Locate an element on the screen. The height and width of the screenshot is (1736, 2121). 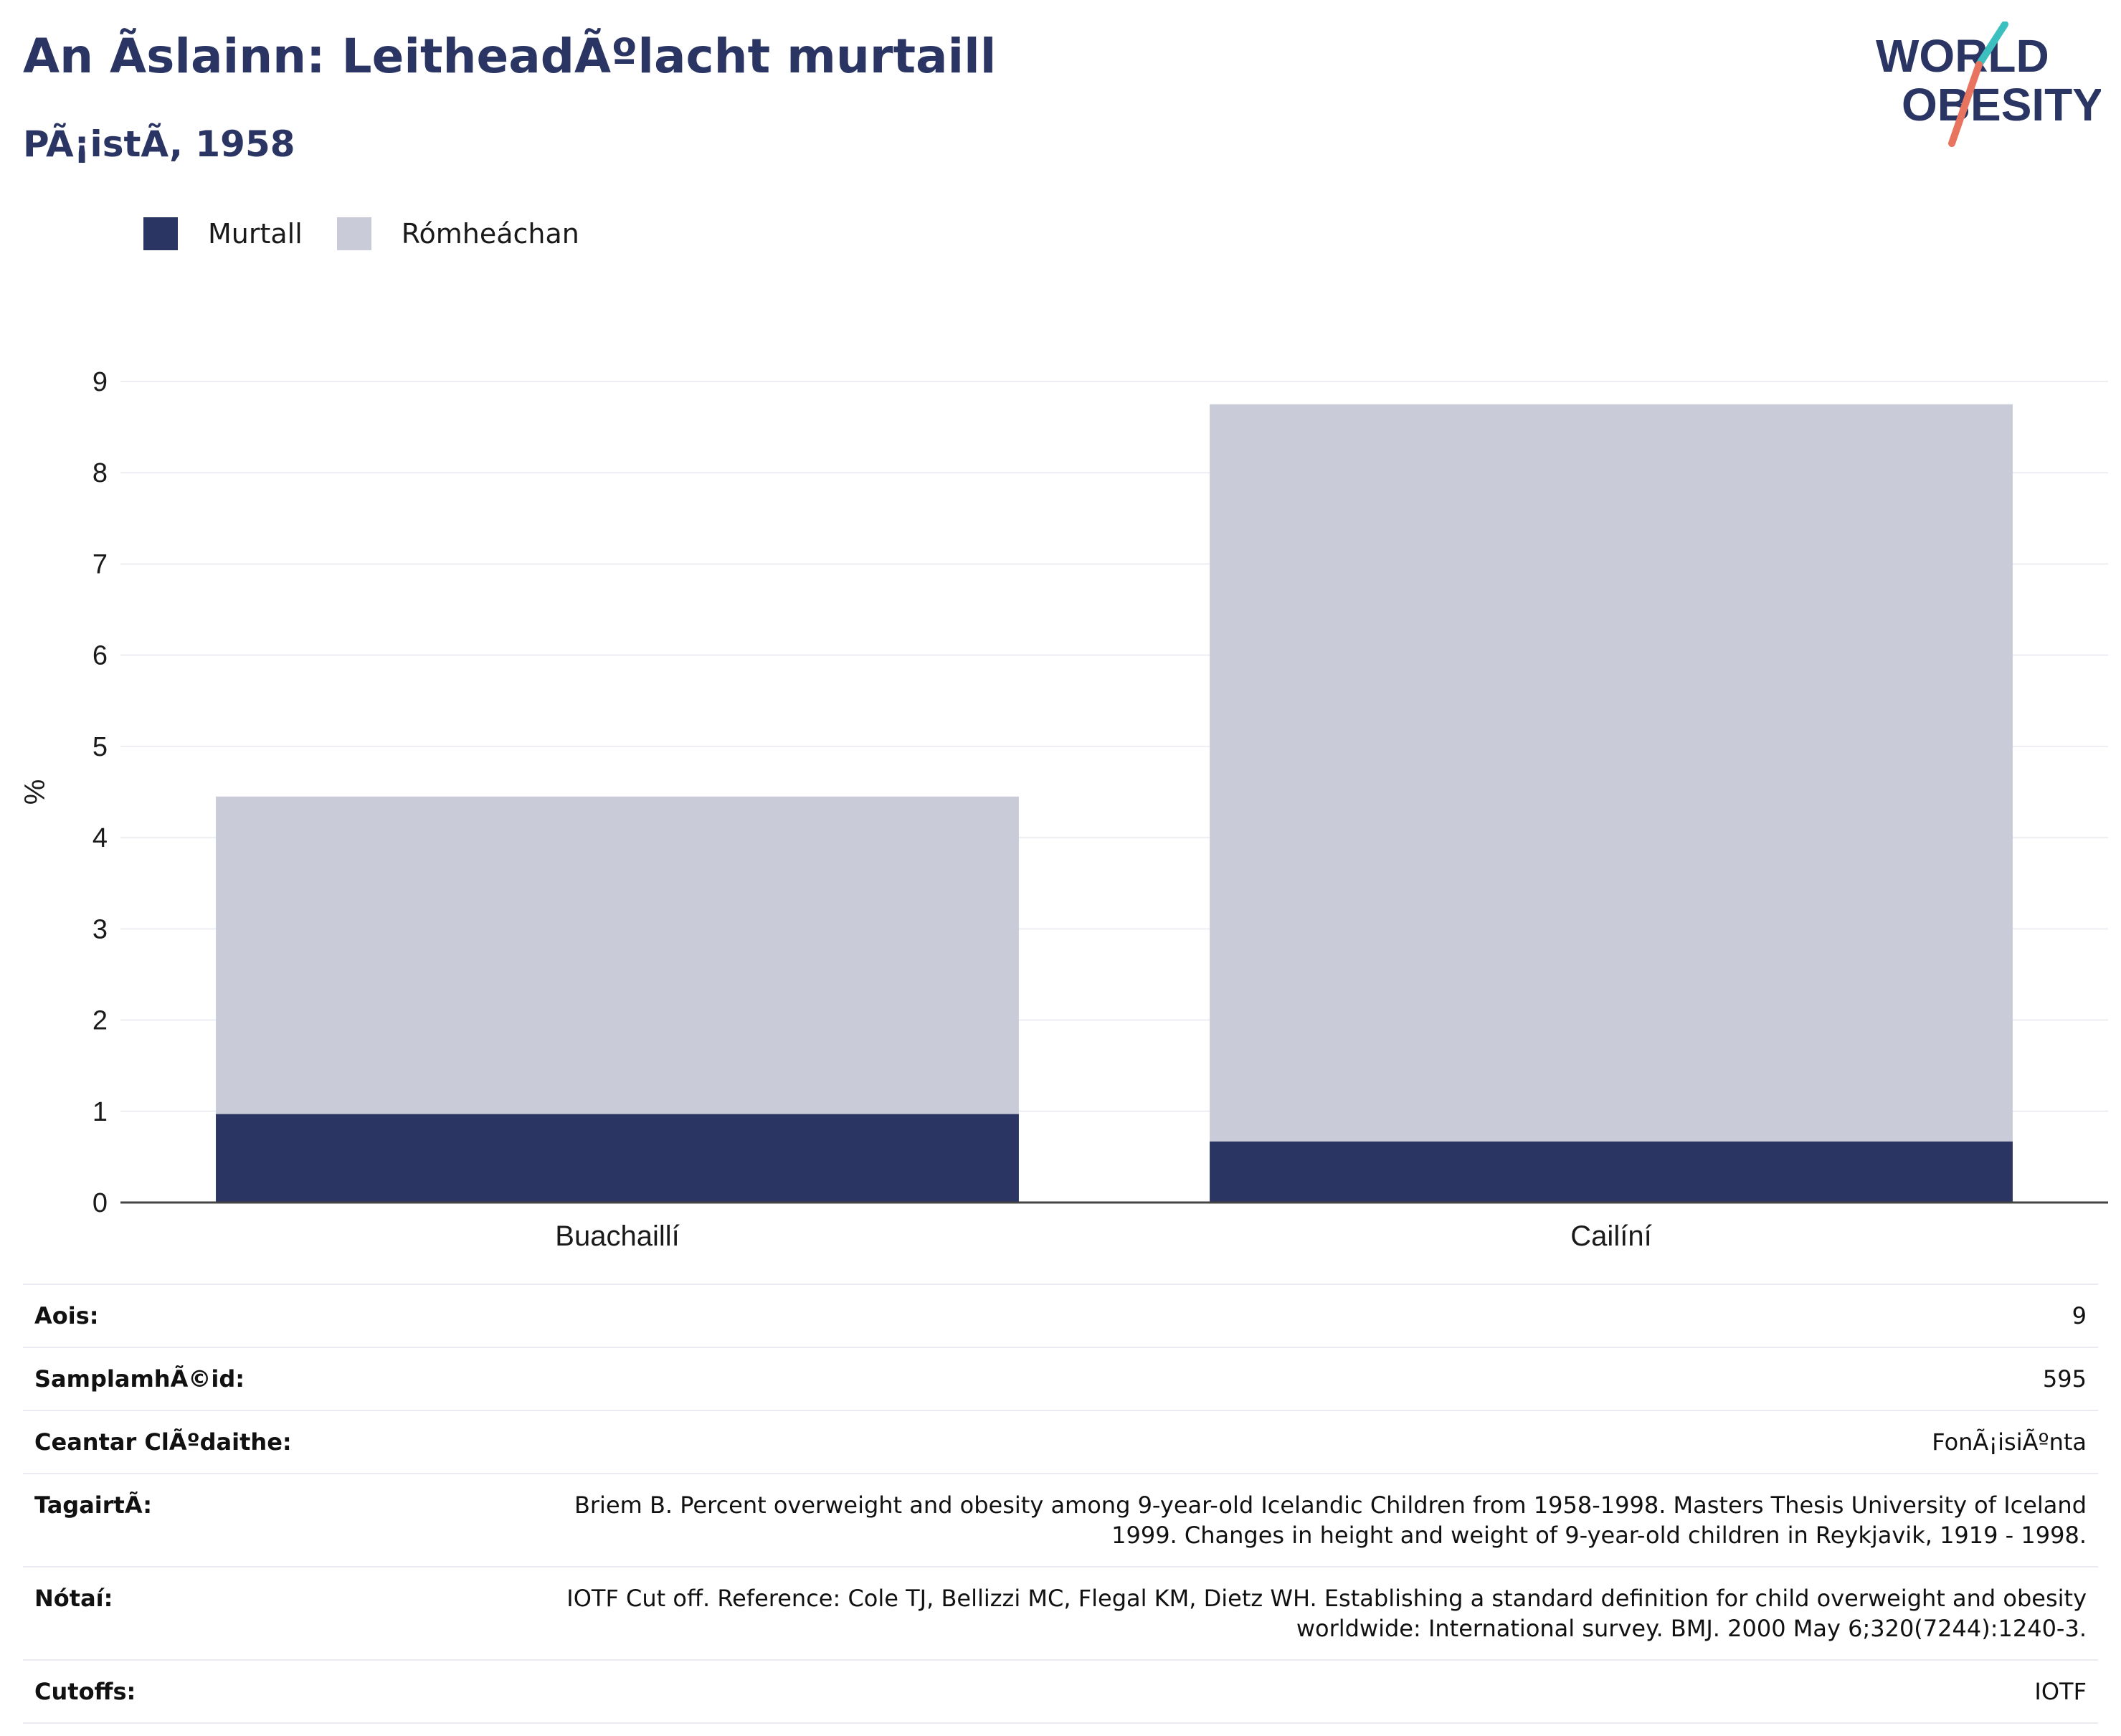
x-tick-label: Buachaillí is located at coordinates (617, 1236).